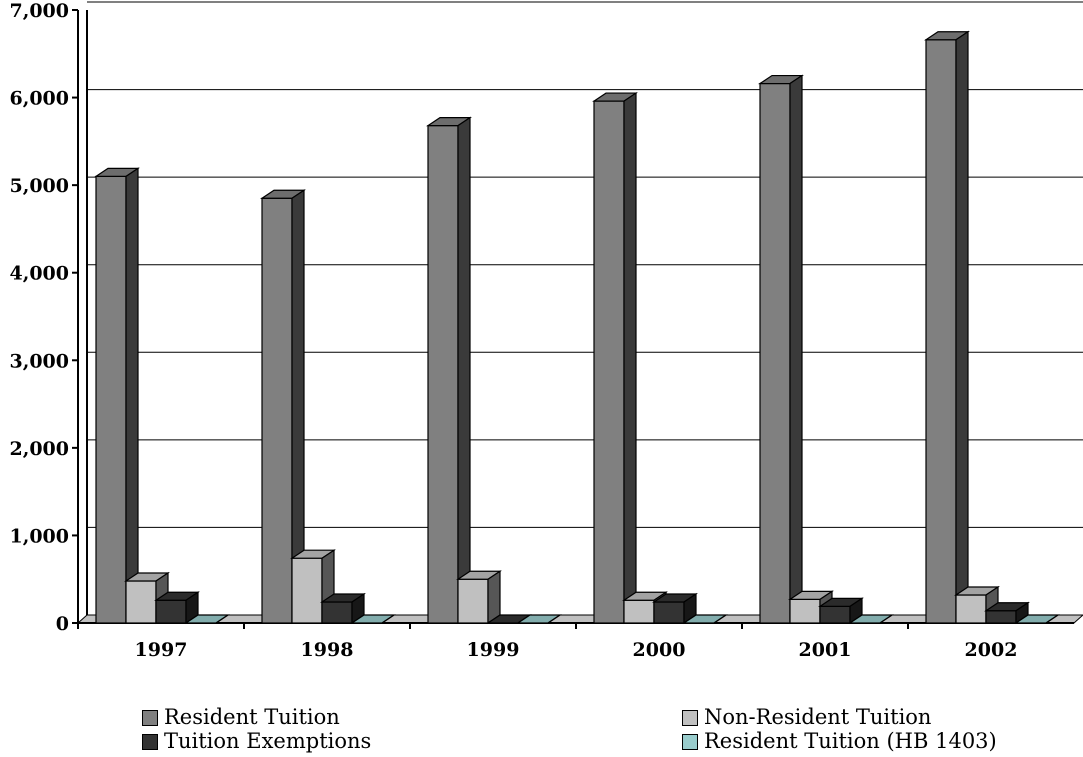  Describe the element at coordinates (62, 624) in the screenshot. I see `y-tick-label: 0` at that location.